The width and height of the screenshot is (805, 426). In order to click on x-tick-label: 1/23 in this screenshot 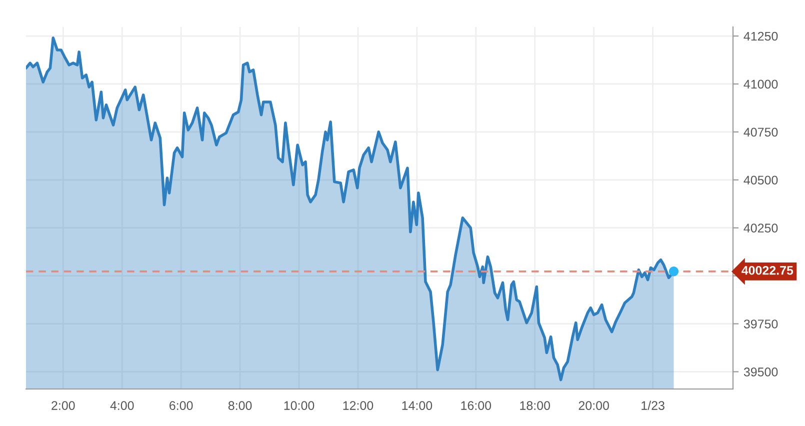, I will do `click(653, 405)`.